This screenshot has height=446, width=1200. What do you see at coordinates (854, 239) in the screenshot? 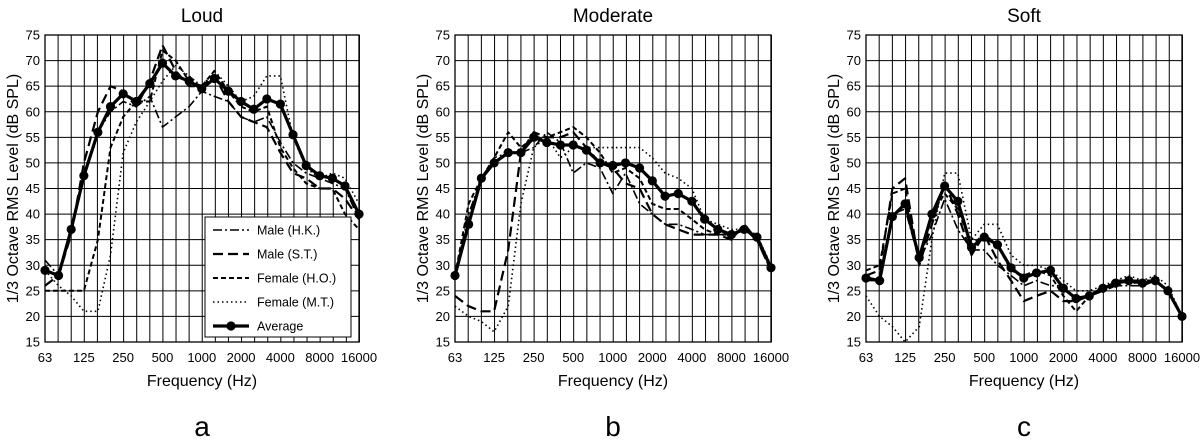
I see `y-tick-label: 35` at bounding box center [854, 239].